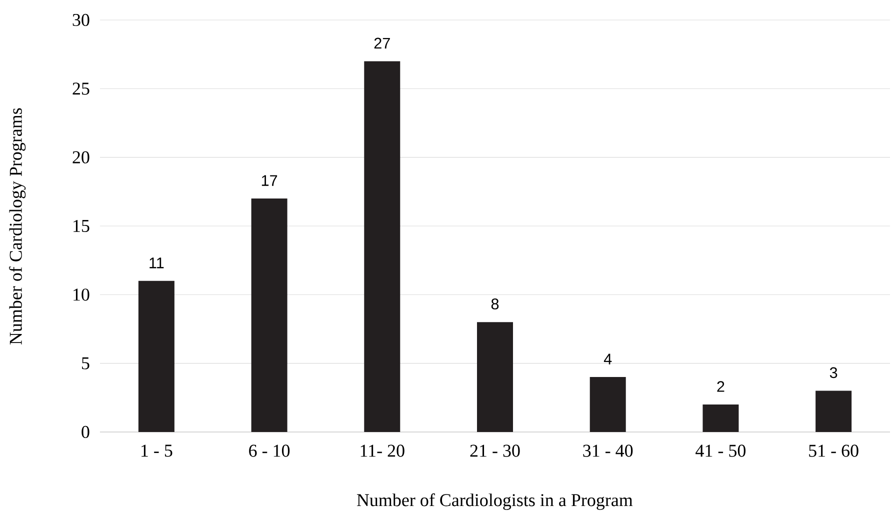 The image size is (894, 514). I want to click on data-label: 17, so click(270, 180).